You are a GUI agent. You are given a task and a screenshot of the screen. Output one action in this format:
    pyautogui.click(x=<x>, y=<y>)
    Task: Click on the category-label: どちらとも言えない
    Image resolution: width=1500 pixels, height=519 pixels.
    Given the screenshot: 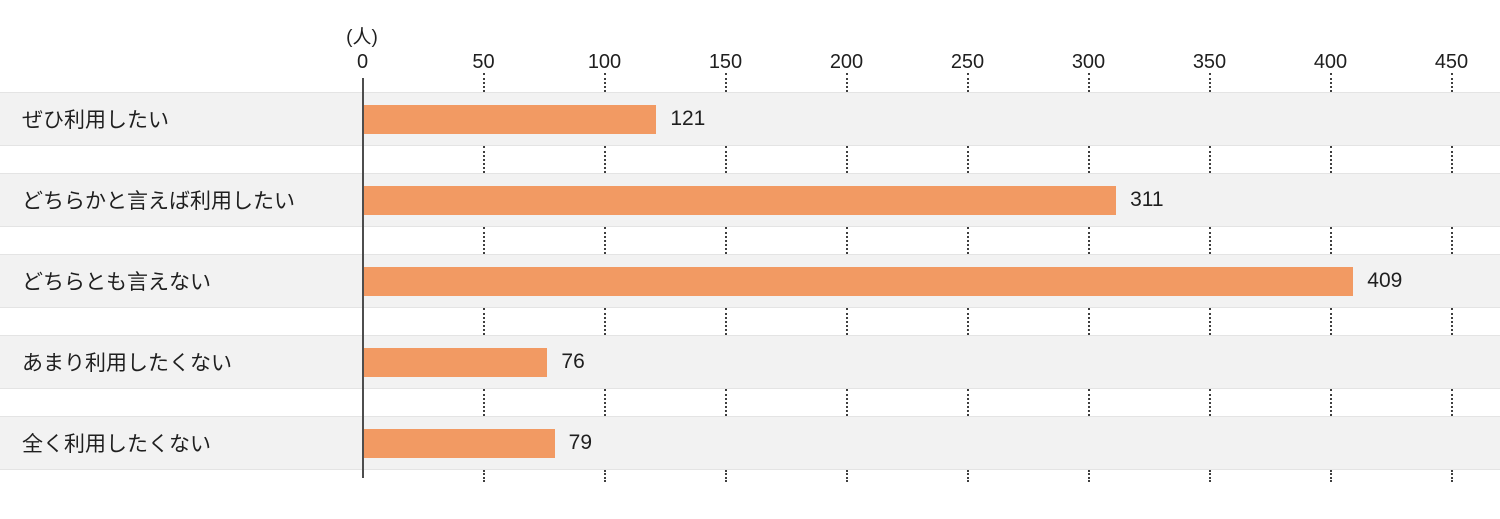 What is the action you would take?
    pyautogui.click(x=116, y=282)
    